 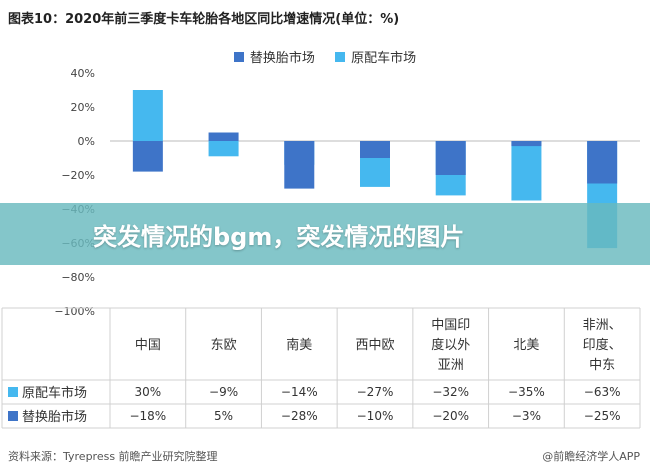 What do you see at coordinates (279, 237) in the screenshot?
I see `banner-text: 突发情况的bgm，突发情况的图片` at bounding box center [279, 237].